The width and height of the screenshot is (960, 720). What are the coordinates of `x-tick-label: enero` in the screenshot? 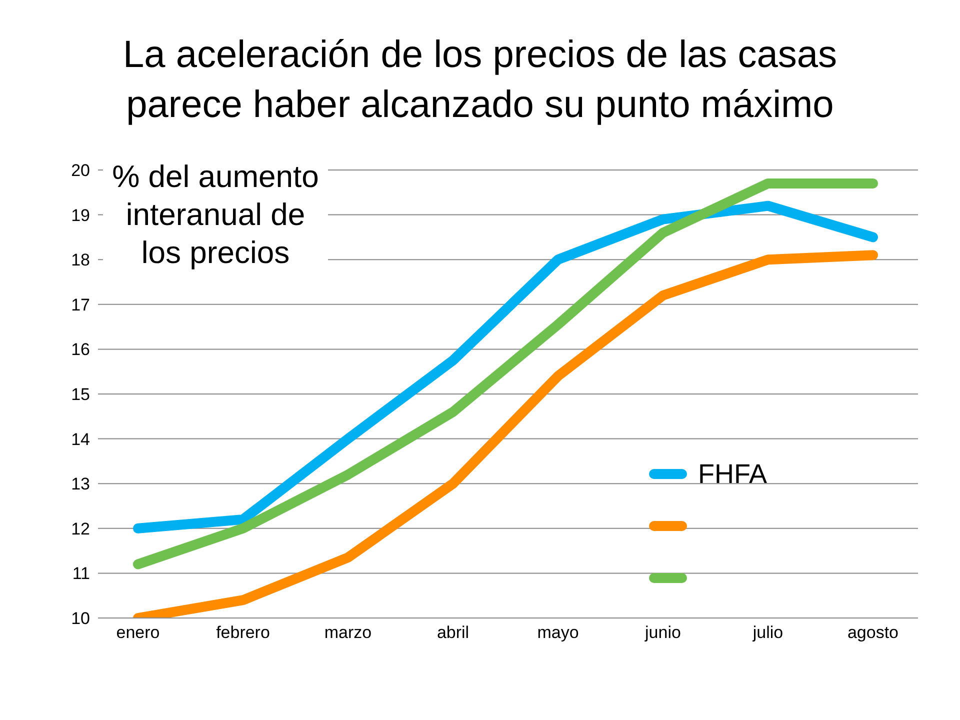 It's located at (138, 632).